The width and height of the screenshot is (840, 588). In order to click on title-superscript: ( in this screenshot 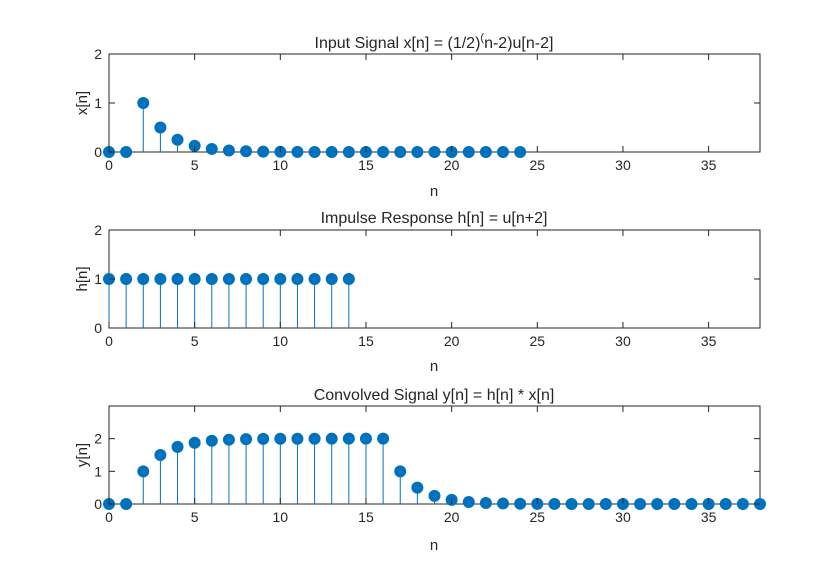, I will do `click(482, 38)`.